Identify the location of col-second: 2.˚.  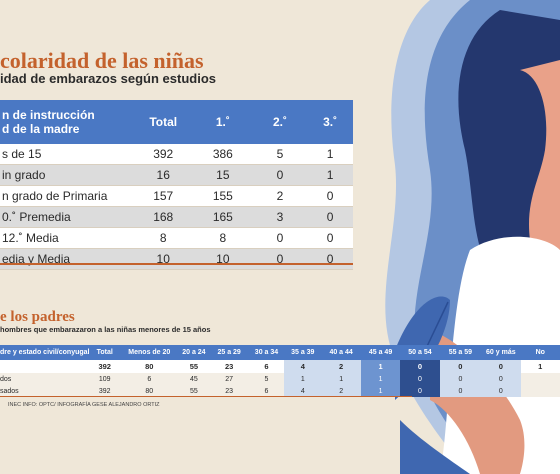
(280, 122).